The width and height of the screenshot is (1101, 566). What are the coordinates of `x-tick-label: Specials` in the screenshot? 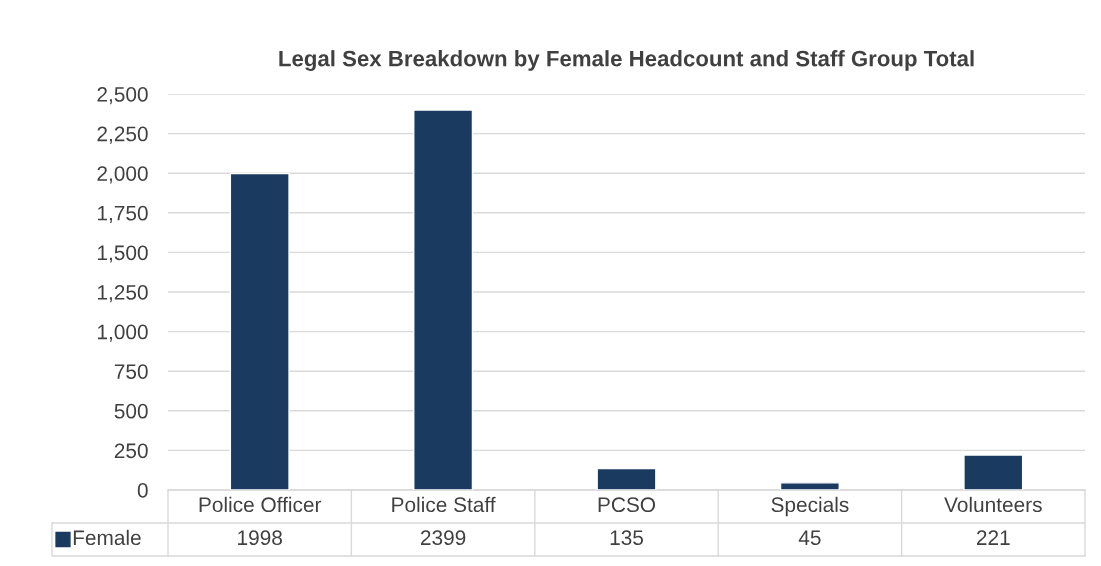 It's located at (810, 506).